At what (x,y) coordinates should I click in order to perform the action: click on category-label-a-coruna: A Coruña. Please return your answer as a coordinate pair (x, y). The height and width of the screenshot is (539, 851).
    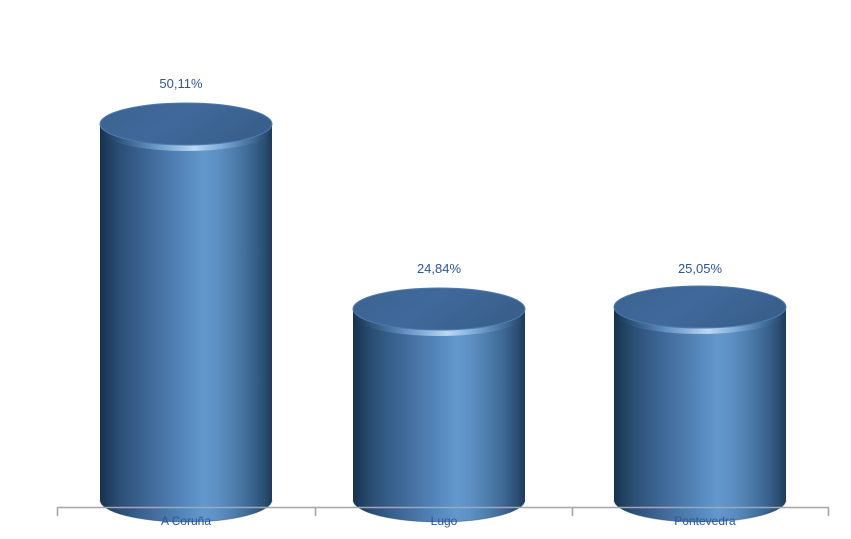
    Looking at the image, I should click on (186, 521).